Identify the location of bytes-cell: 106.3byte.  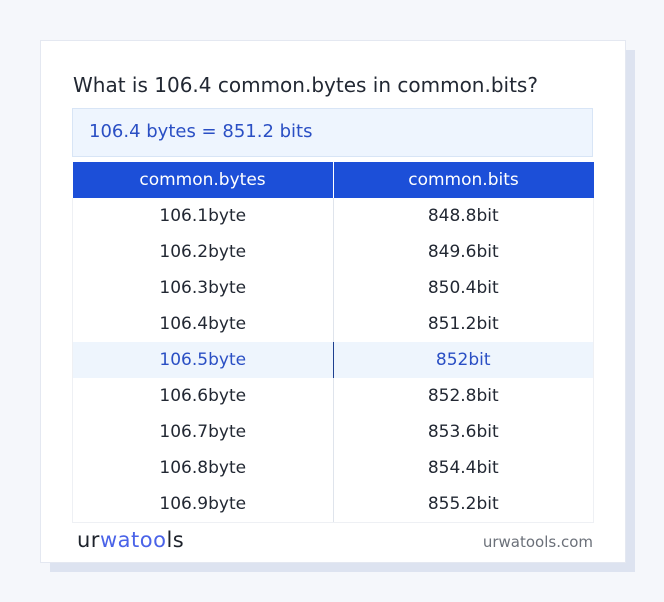
(203, 288).